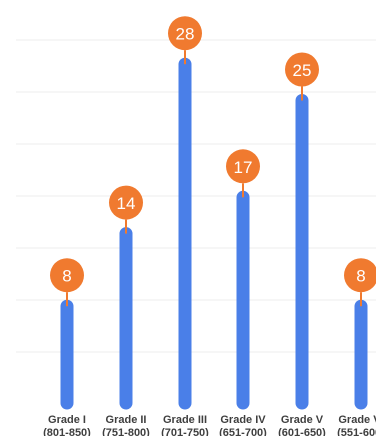 The image size is (376, 436). Describe the element at coordinates (126, 431) in the screenshot. I see `tick-label-range: (751-800)` at that location.